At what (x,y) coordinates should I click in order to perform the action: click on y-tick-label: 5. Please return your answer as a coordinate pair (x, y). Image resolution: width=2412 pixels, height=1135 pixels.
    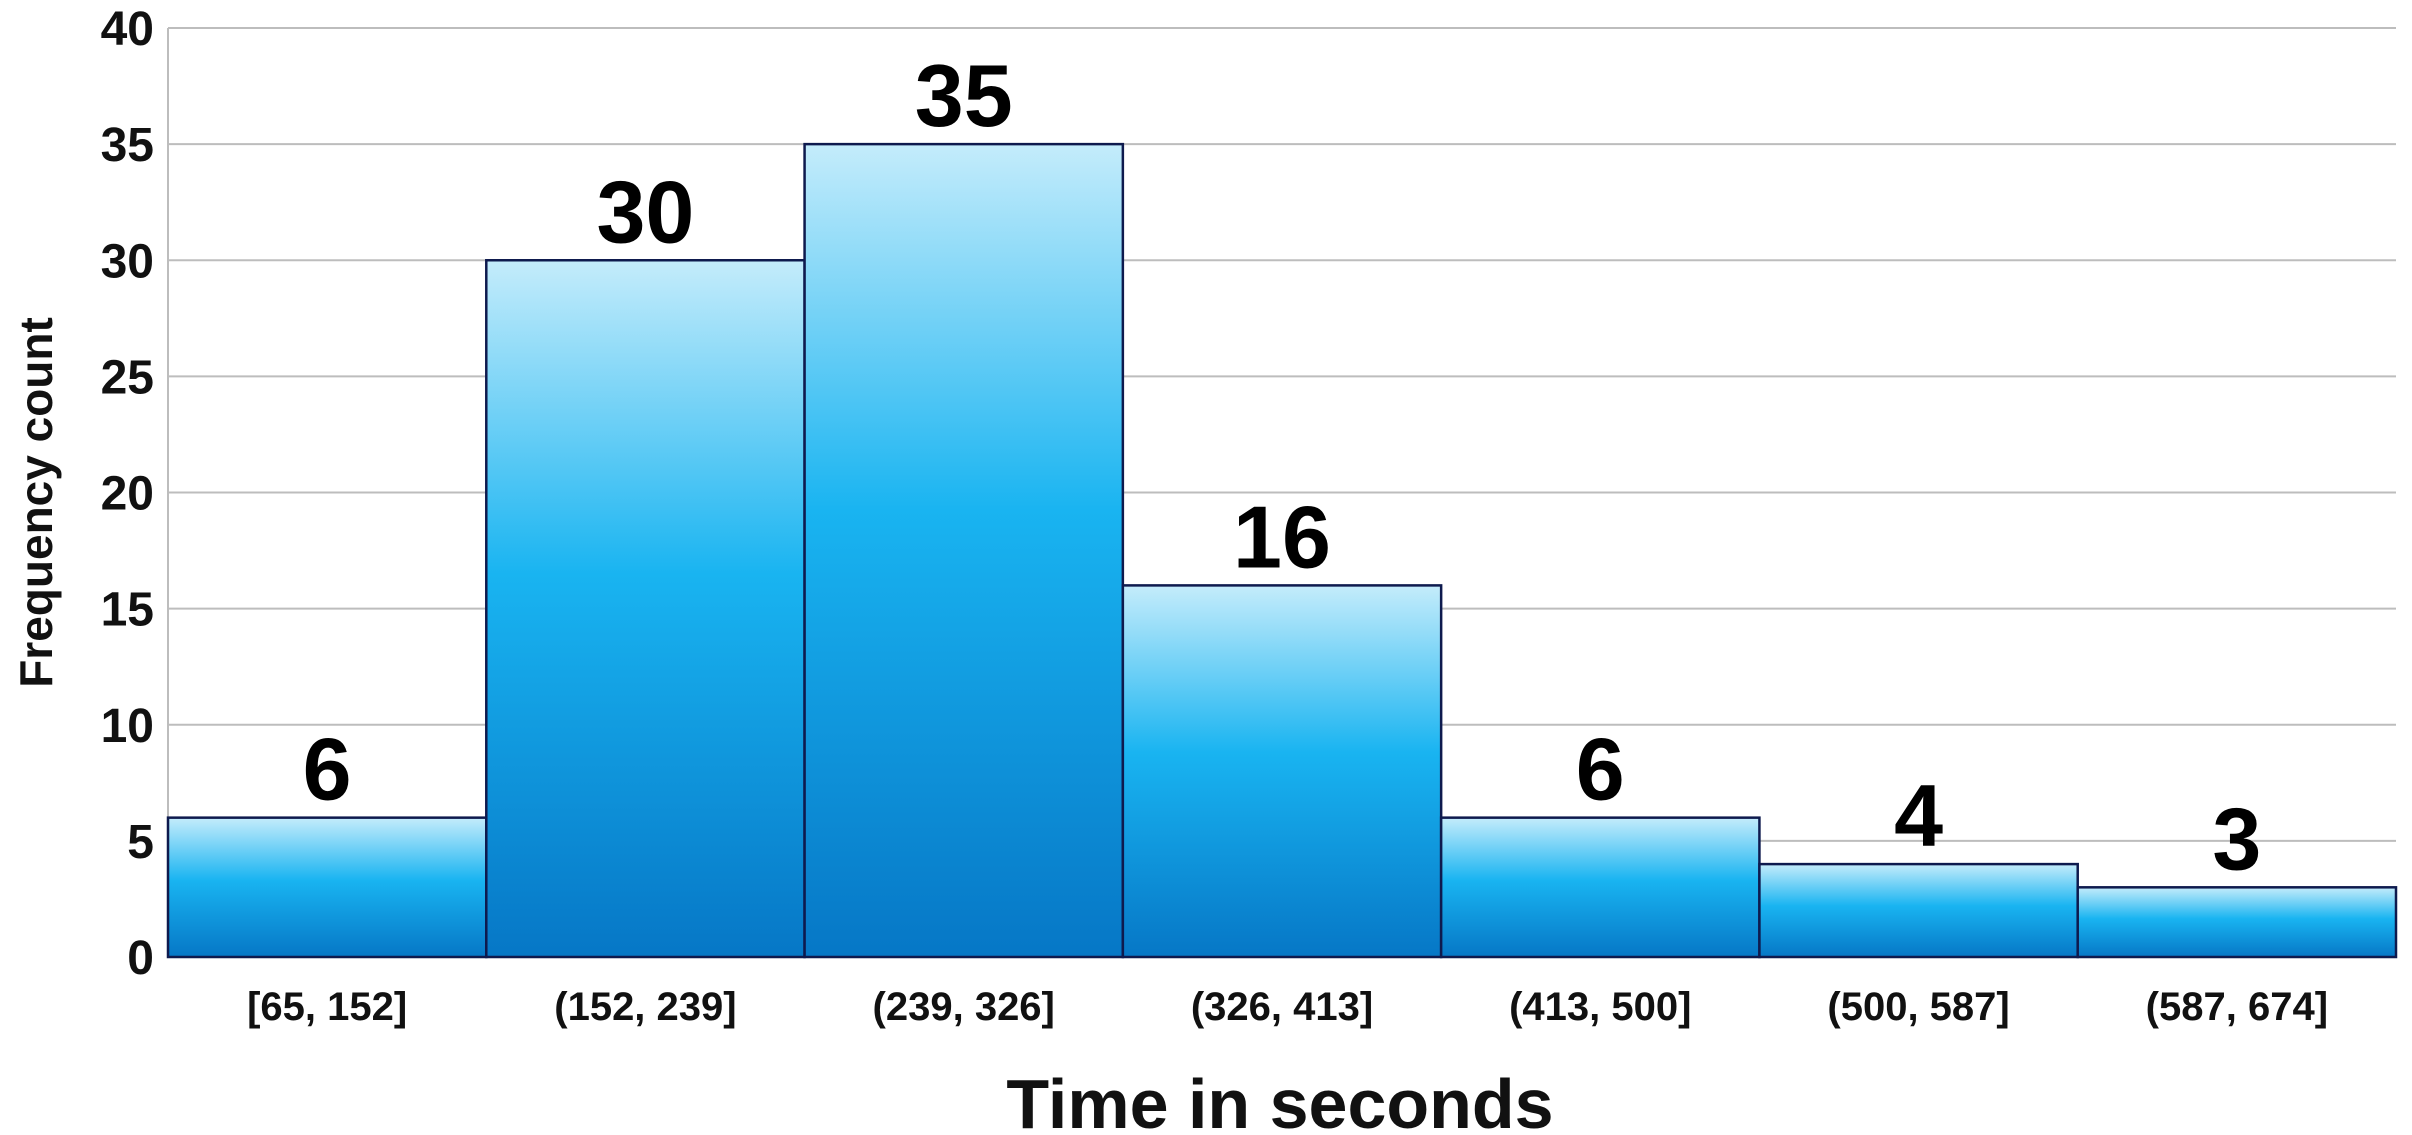
    Looking at the image, I should click on (140, 842).